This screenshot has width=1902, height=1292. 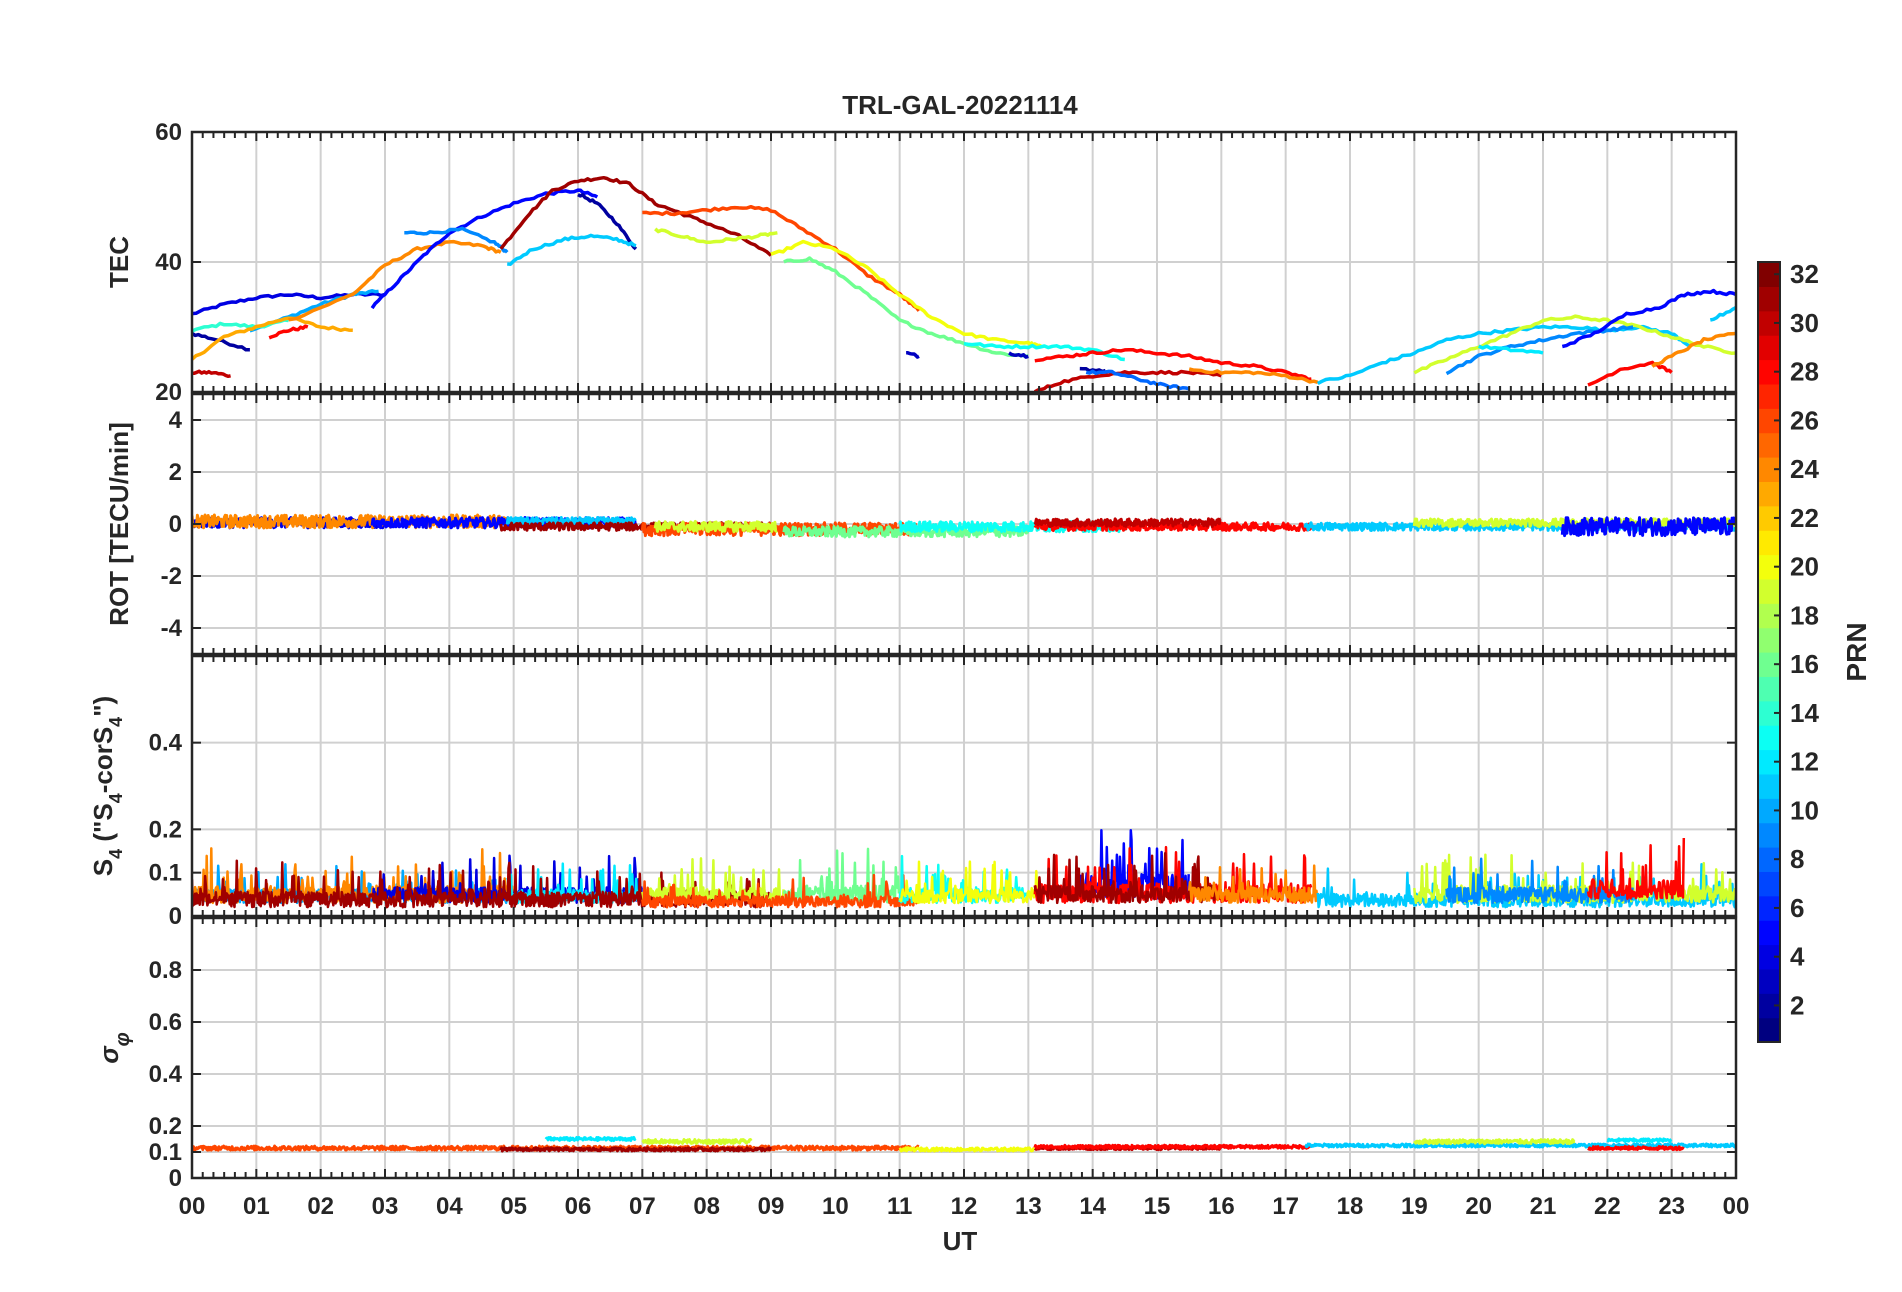 I want to click on x-tick-label: 14, so click(x=1092, y=1206).